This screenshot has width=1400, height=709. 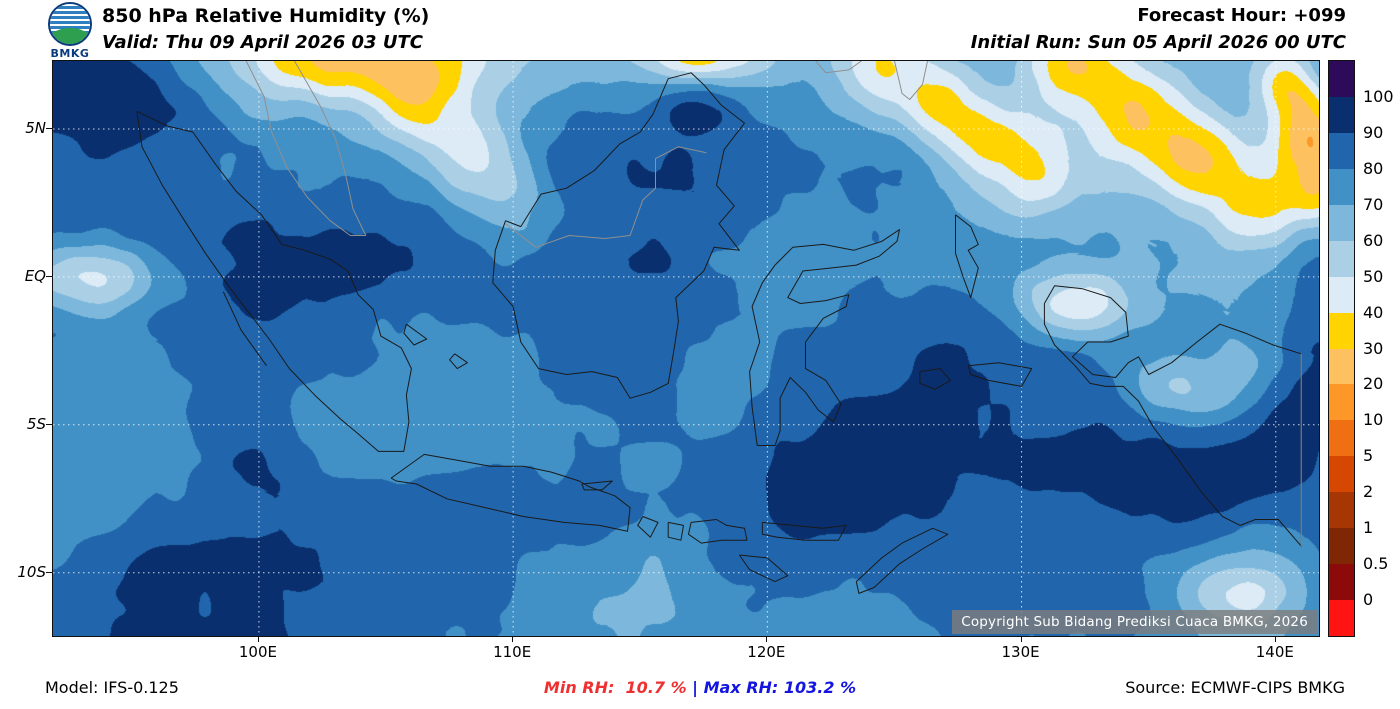 What do you see at coordinates (1373, 240) in the screenshot?
I see `colorbar-label-60: 60` at bounding box center [1373, 240].